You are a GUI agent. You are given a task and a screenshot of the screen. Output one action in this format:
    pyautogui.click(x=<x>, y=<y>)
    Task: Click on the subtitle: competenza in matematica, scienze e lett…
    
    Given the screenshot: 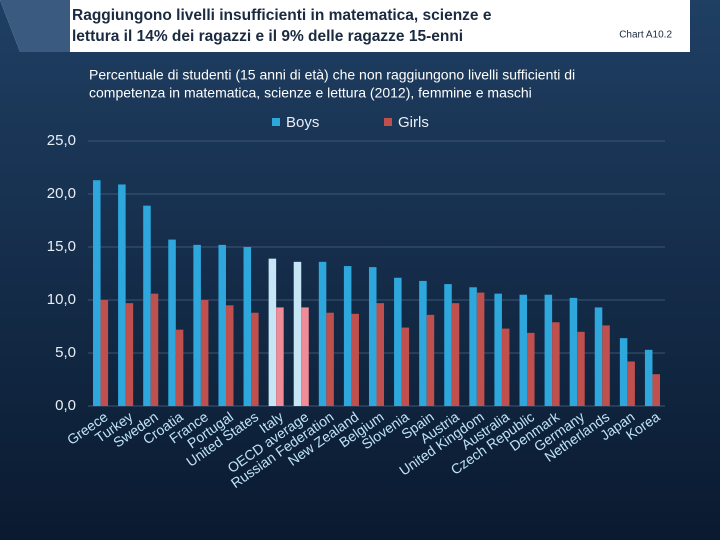 What is the action you would take?
    pyautogui.click(x=310, y=93)
    